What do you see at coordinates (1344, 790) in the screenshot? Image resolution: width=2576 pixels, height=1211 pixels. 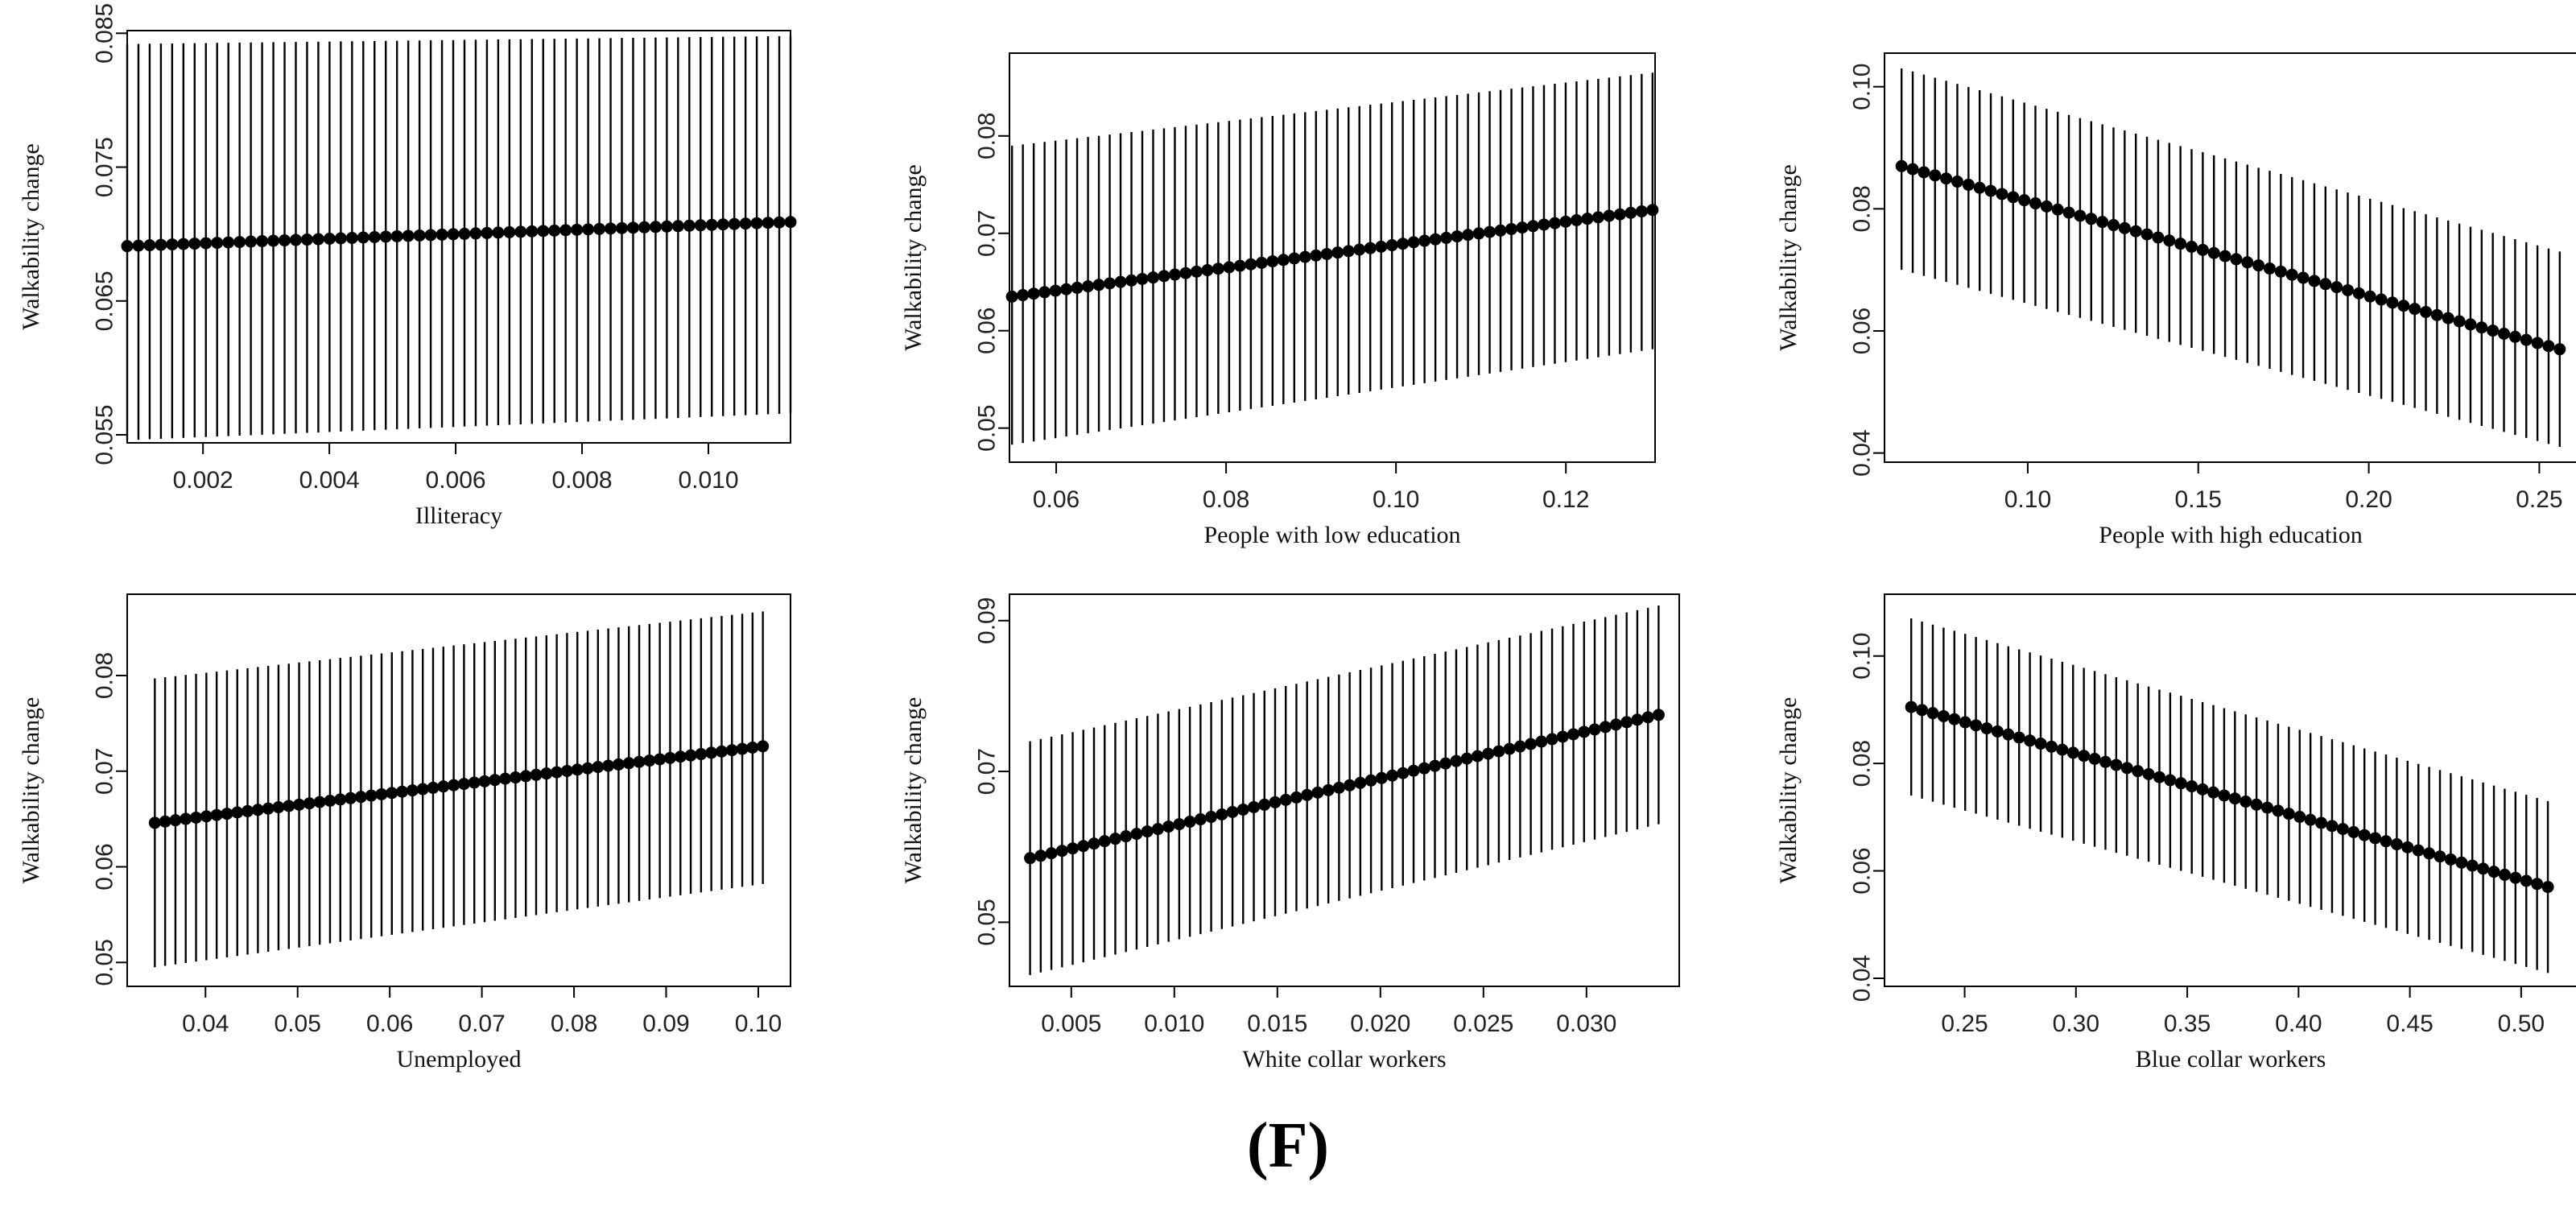 I see `plot-frame` at bounding box center [1344, 790].